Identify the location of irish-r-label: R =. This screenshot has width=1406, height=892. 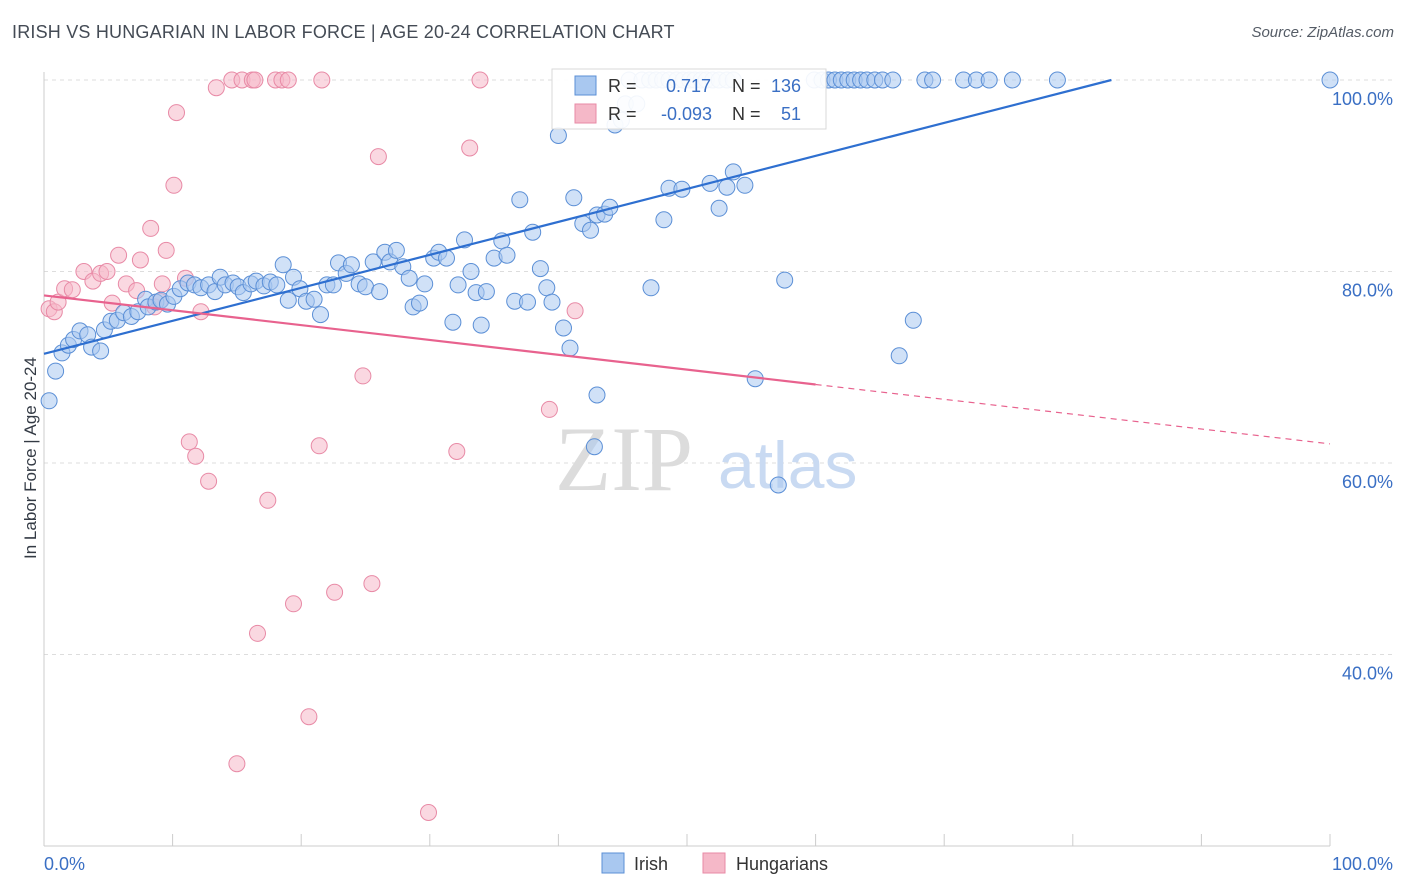
(622, 86).